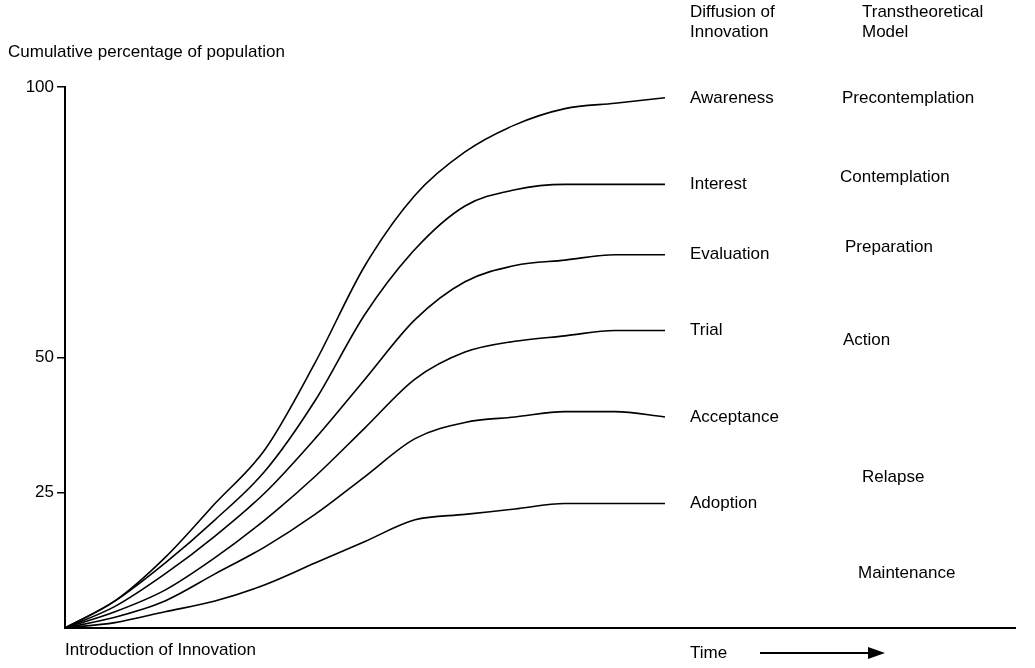 This screenshot has width=1035, height=668. I want to click on text: Transtheoretical Model, so click(923, 21).